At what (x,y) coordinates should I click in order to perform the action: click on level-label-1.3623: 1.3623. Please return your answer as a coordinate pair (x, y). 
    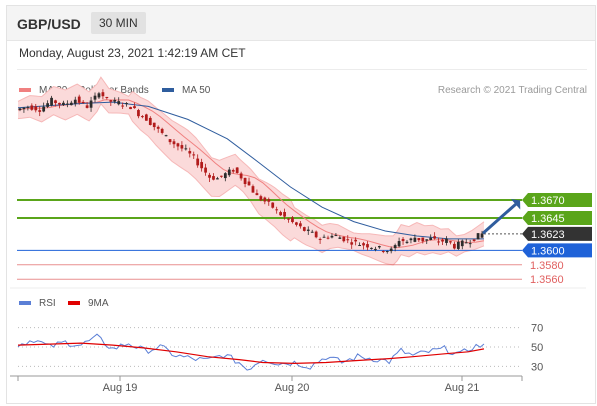
    Looking at the image, I should click on (548, 235).